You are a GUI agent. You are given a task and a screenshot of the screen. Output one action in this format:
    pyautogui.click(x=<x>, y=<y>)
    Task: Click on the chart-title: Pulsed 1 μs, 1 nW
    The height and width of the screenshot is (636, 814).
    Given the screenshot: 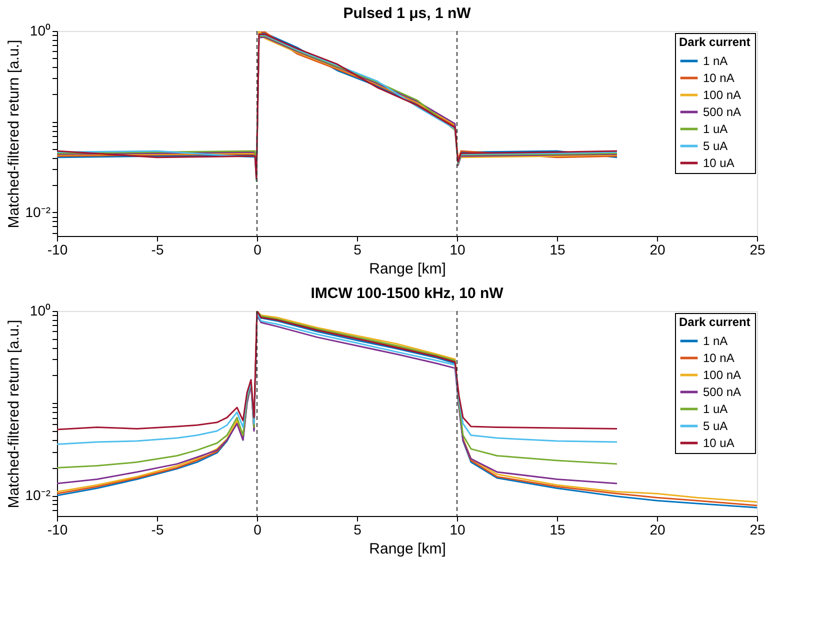 What is the action you would take?
    pyautogui.click(x=407, y=13)
    